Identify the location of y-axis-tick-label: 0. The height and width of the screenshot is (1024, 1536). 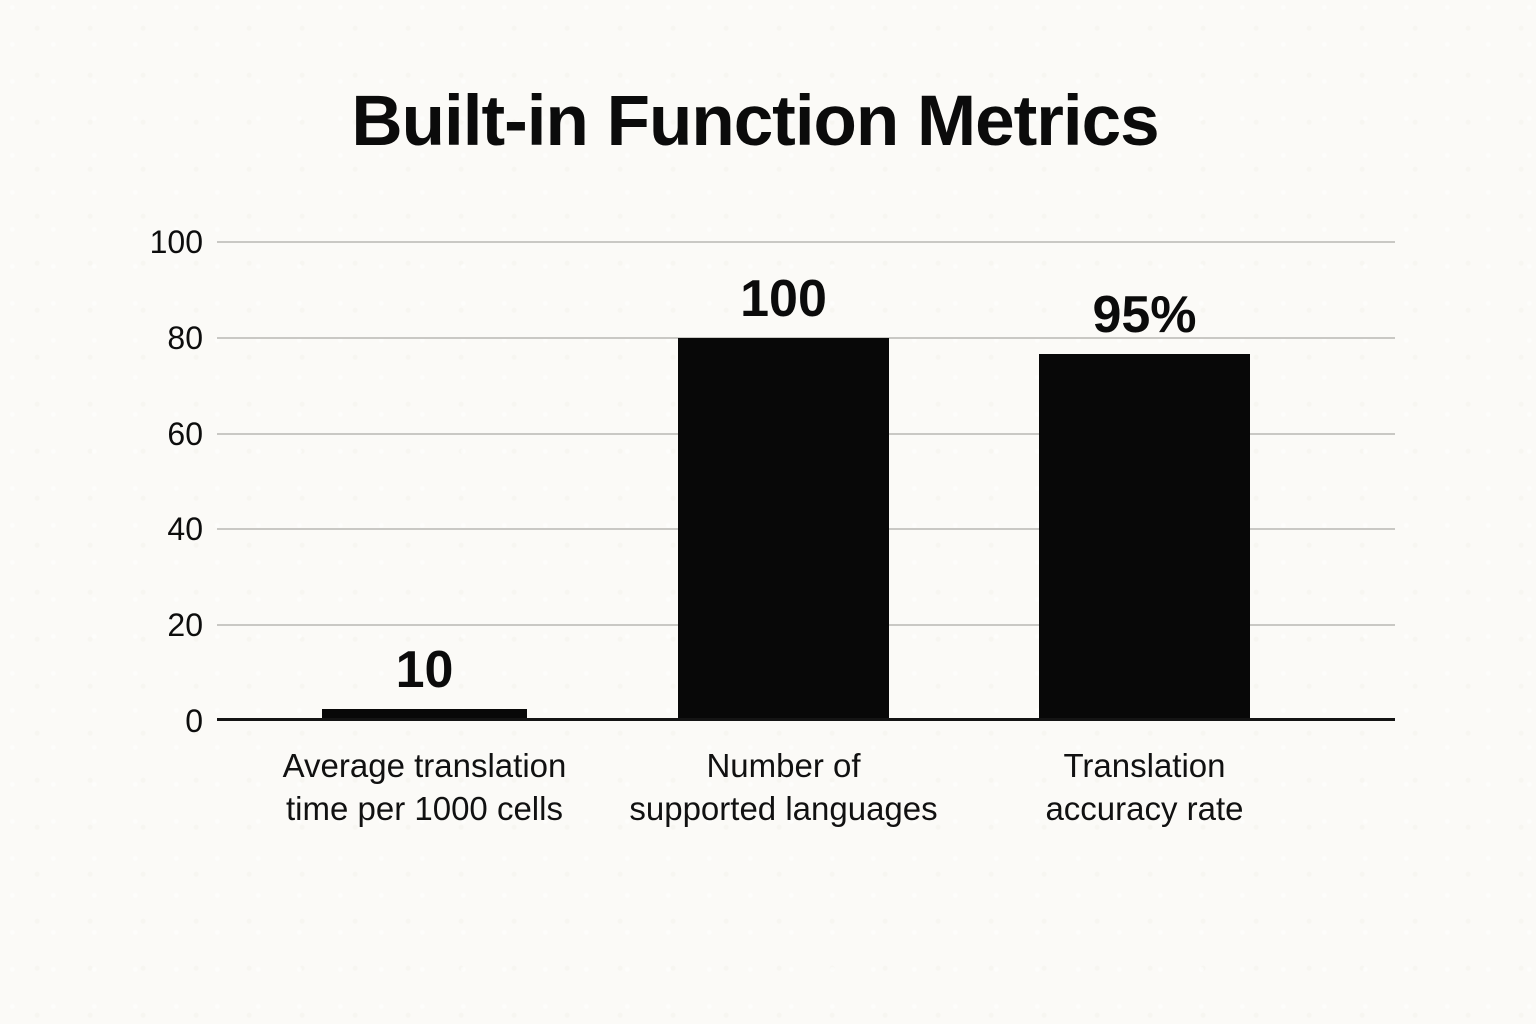
(194, 721).